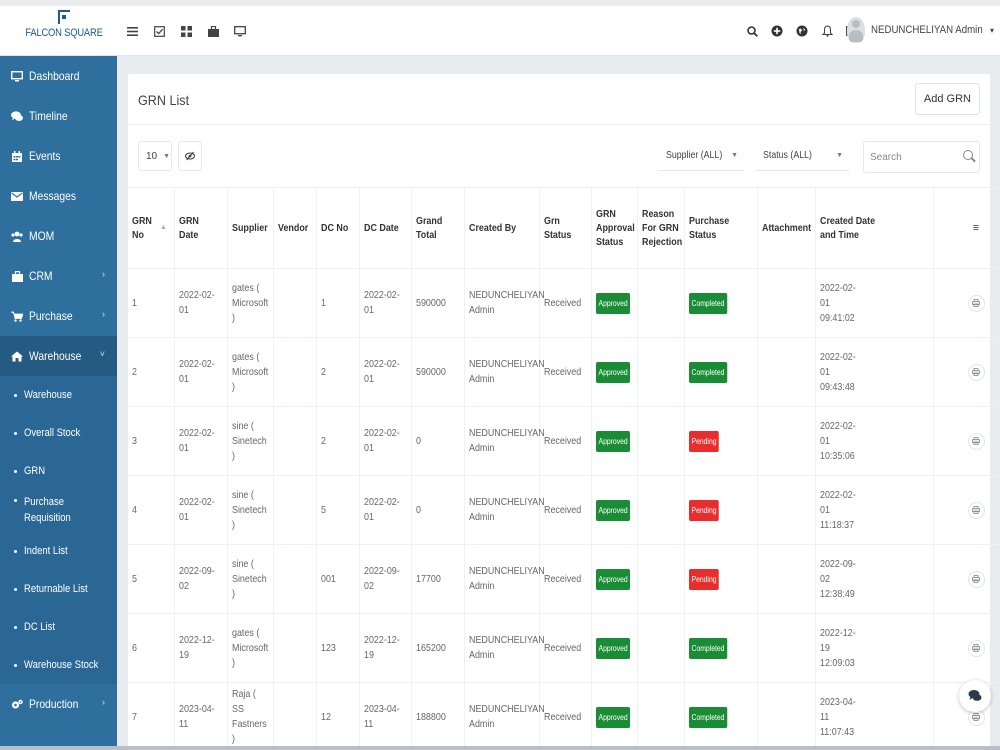 This screenshot has width=1000, height=750. I want to click on chevron-right-icon: ›, so click(103, 274).